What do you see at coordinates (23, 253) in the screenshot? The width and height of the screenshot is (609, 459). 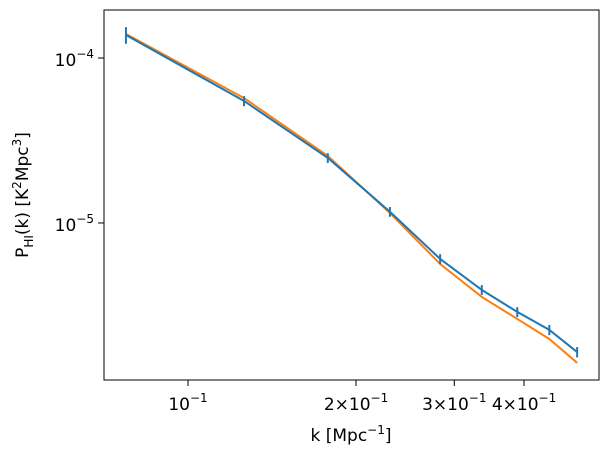 I see `y-label-part: P` at bounding box center [23, 253].